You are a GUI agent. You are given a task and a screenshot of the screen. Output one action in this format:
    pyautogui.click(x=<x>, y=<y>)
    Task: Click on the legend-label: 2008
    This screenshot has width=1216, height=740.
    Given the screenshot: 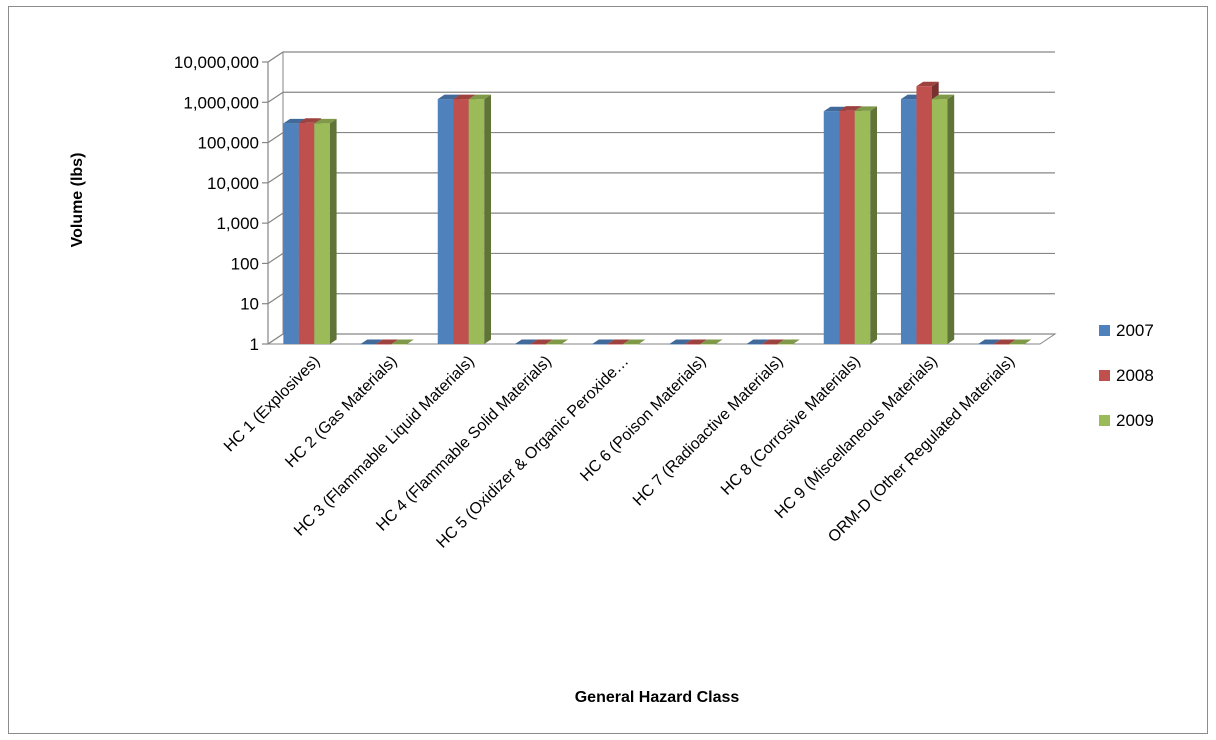 What is the action you would take?
    pyautogui.click(x=1135, y=375)
    